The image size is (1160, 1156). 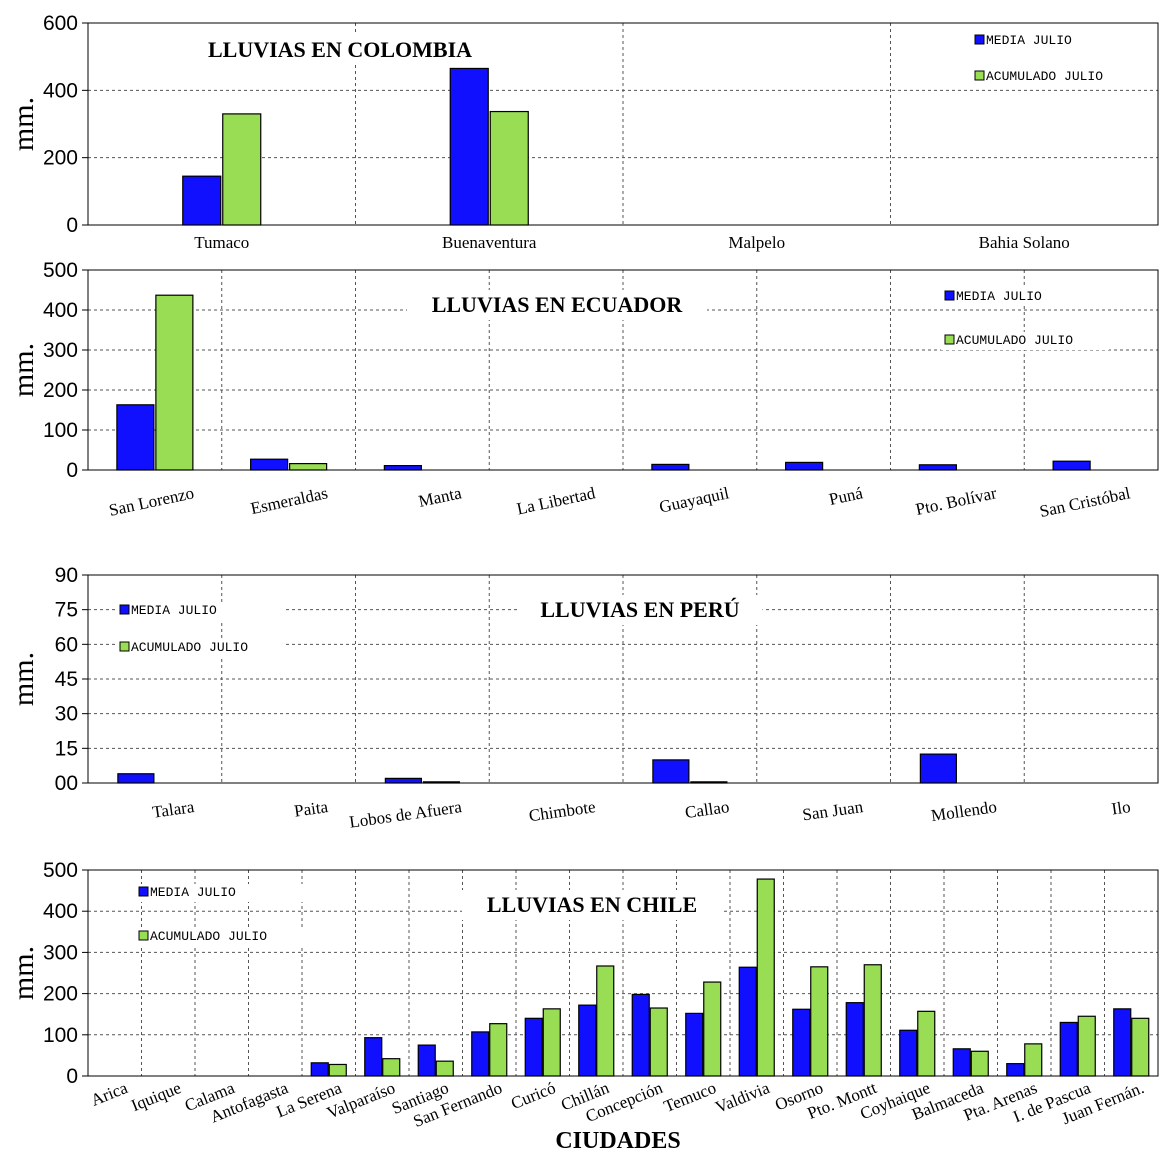 I want to click on y-tick-label: 00, so click(x=66, y=783).